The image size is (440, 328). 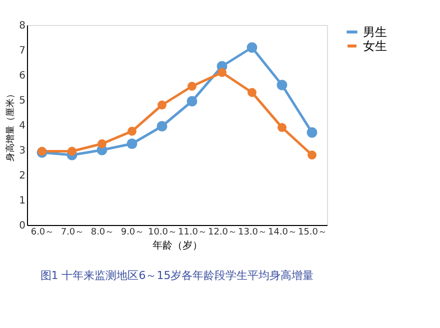 What do you see at coordinates (193, 233) in the screenshot?
I see `x-tick-label: 11.0～` at bounding box center [193, 233].